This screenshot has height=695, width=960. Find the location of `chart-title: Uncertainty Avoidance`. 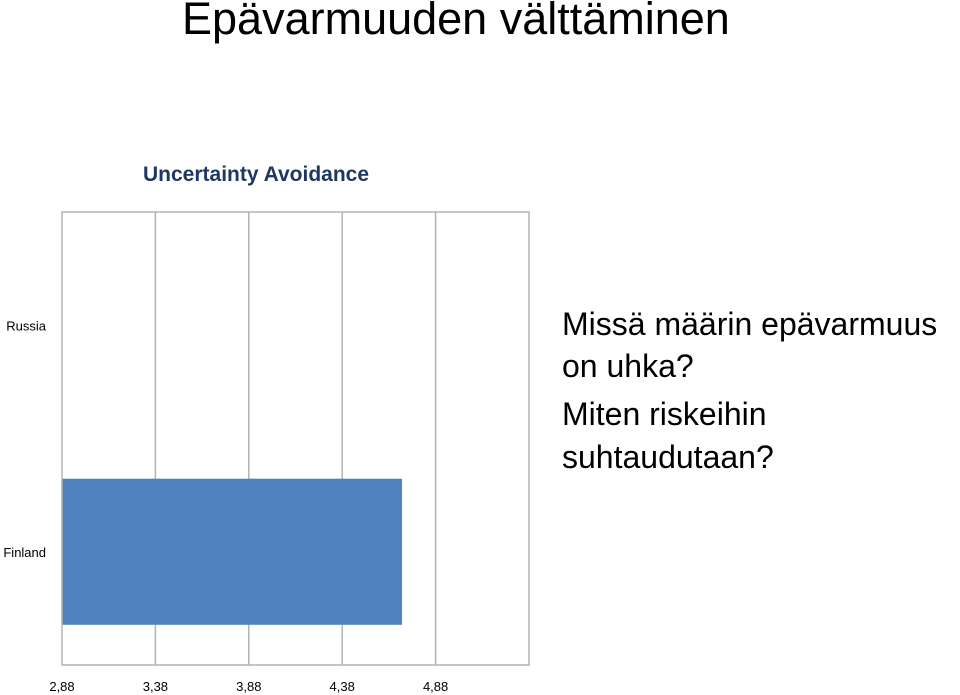

chart-title: Uncertainty Avoidance is located at coordinates (256, 174).